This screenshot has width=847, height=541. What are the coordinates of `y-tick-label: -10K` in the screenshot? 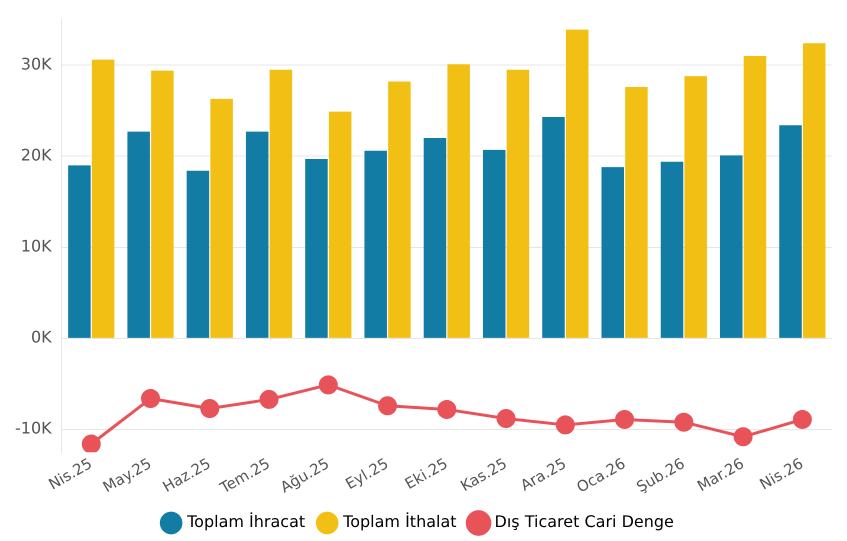 It's located at (33, 428).